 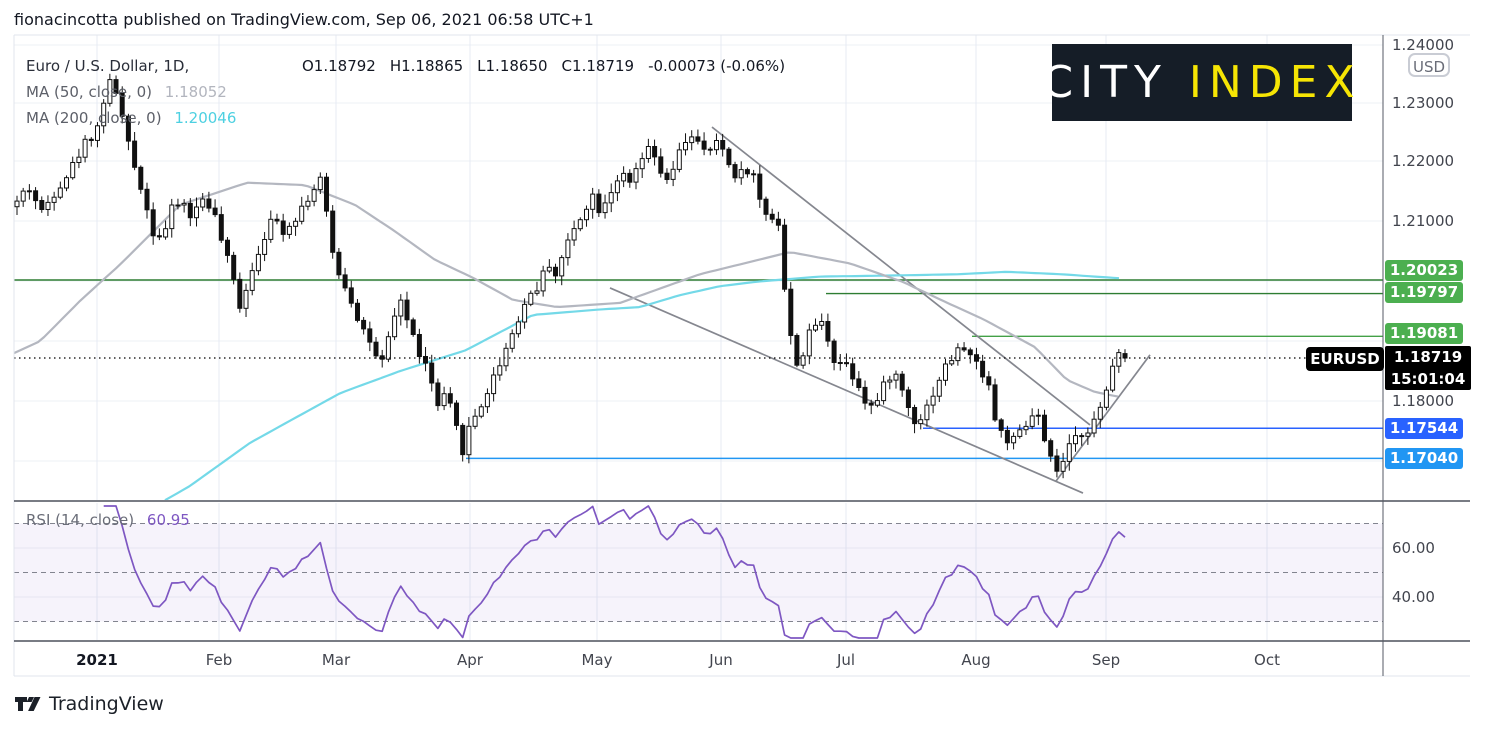 I want to click on tradingview-logo-icon, so click(x=28, y=704).